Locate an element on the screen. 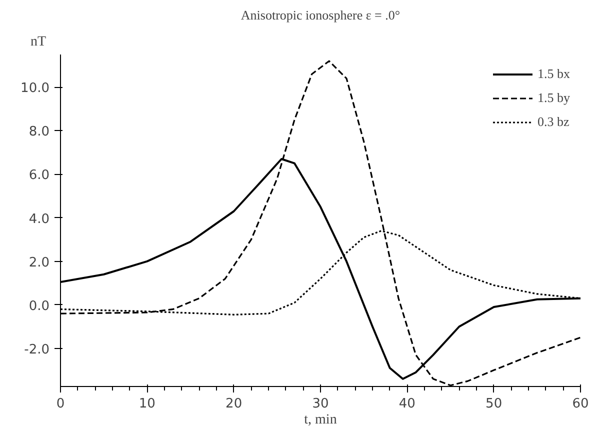 The image size is (607, 437). x-tick-label: 60 is located at coordinates (580, 404).